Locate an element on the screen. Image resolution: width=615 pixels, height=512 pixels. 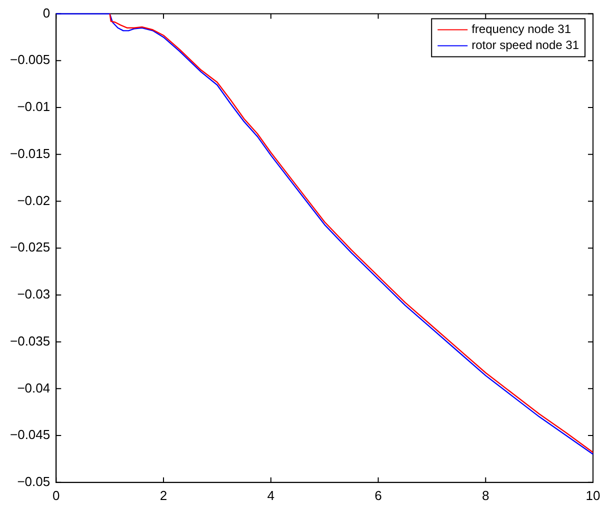
y-tick-label: −0.05 is located at coordinates (33, 481).